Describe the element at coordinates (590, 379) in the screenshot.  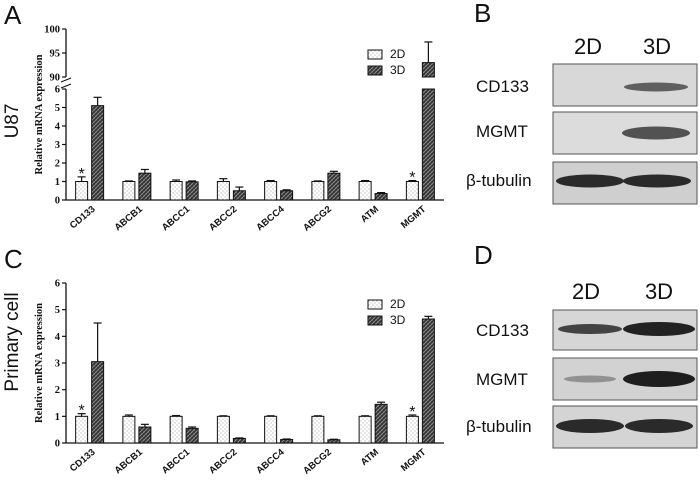
I see `blot-d-band-mgmt-2d` at that location.